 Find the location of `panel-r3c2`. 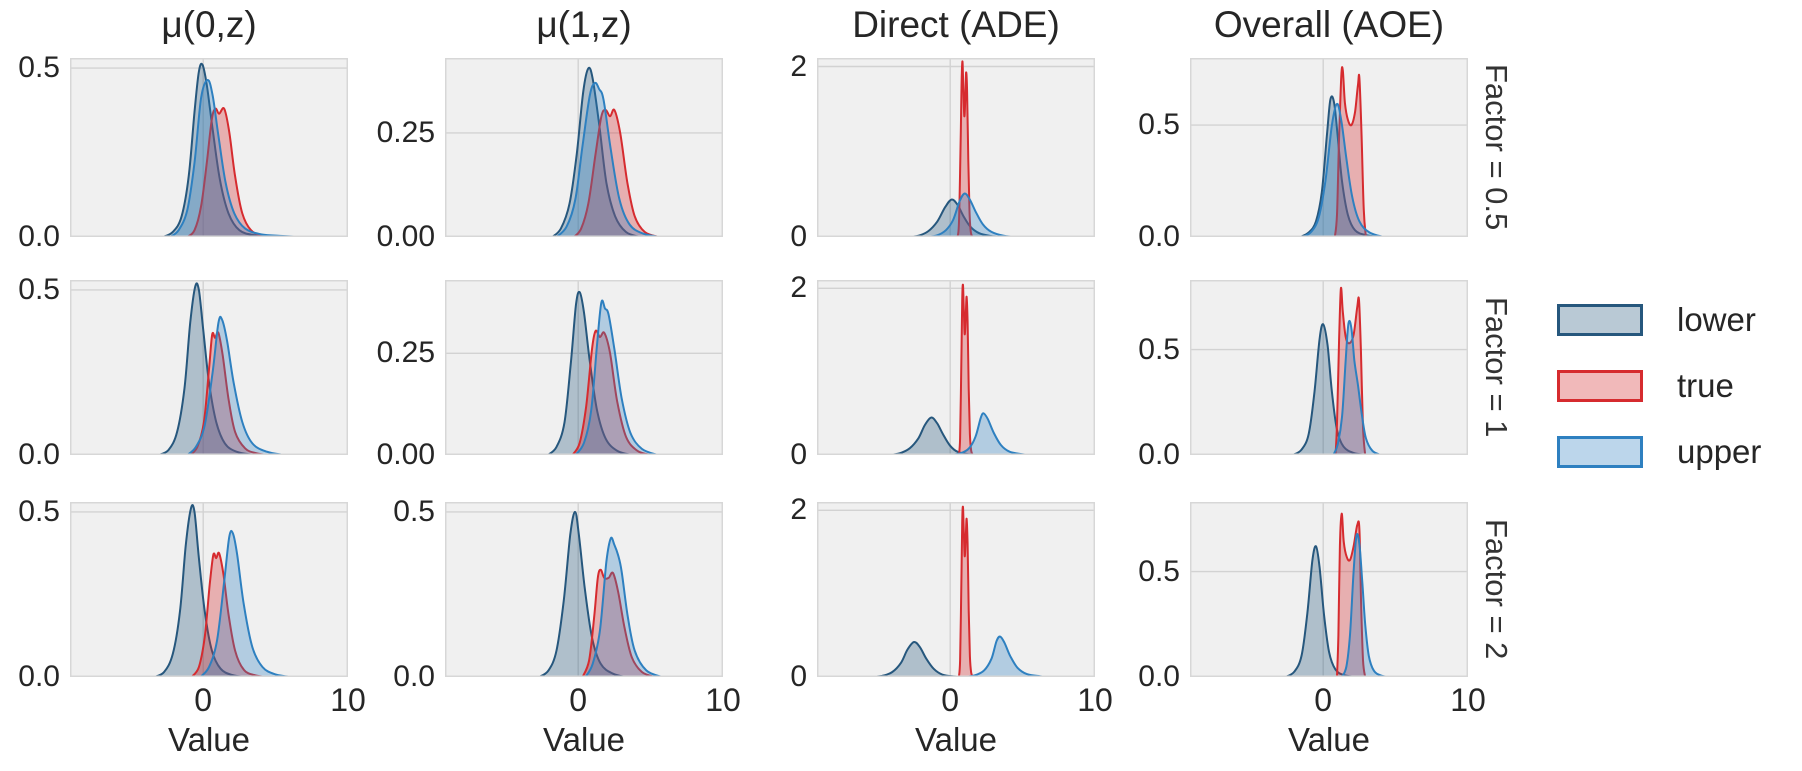

panel-r3c2 is located at coordinates (584, 589).